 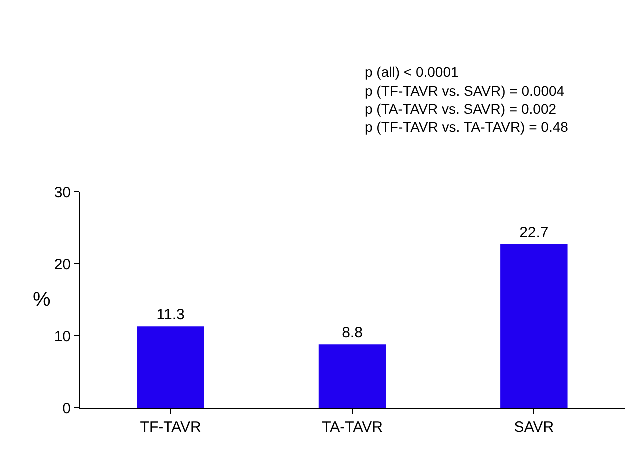 What do you see at coordinates (352, 333) in the screenshot?
I see `data-label: 8.8` at bounding box center [352, 333].